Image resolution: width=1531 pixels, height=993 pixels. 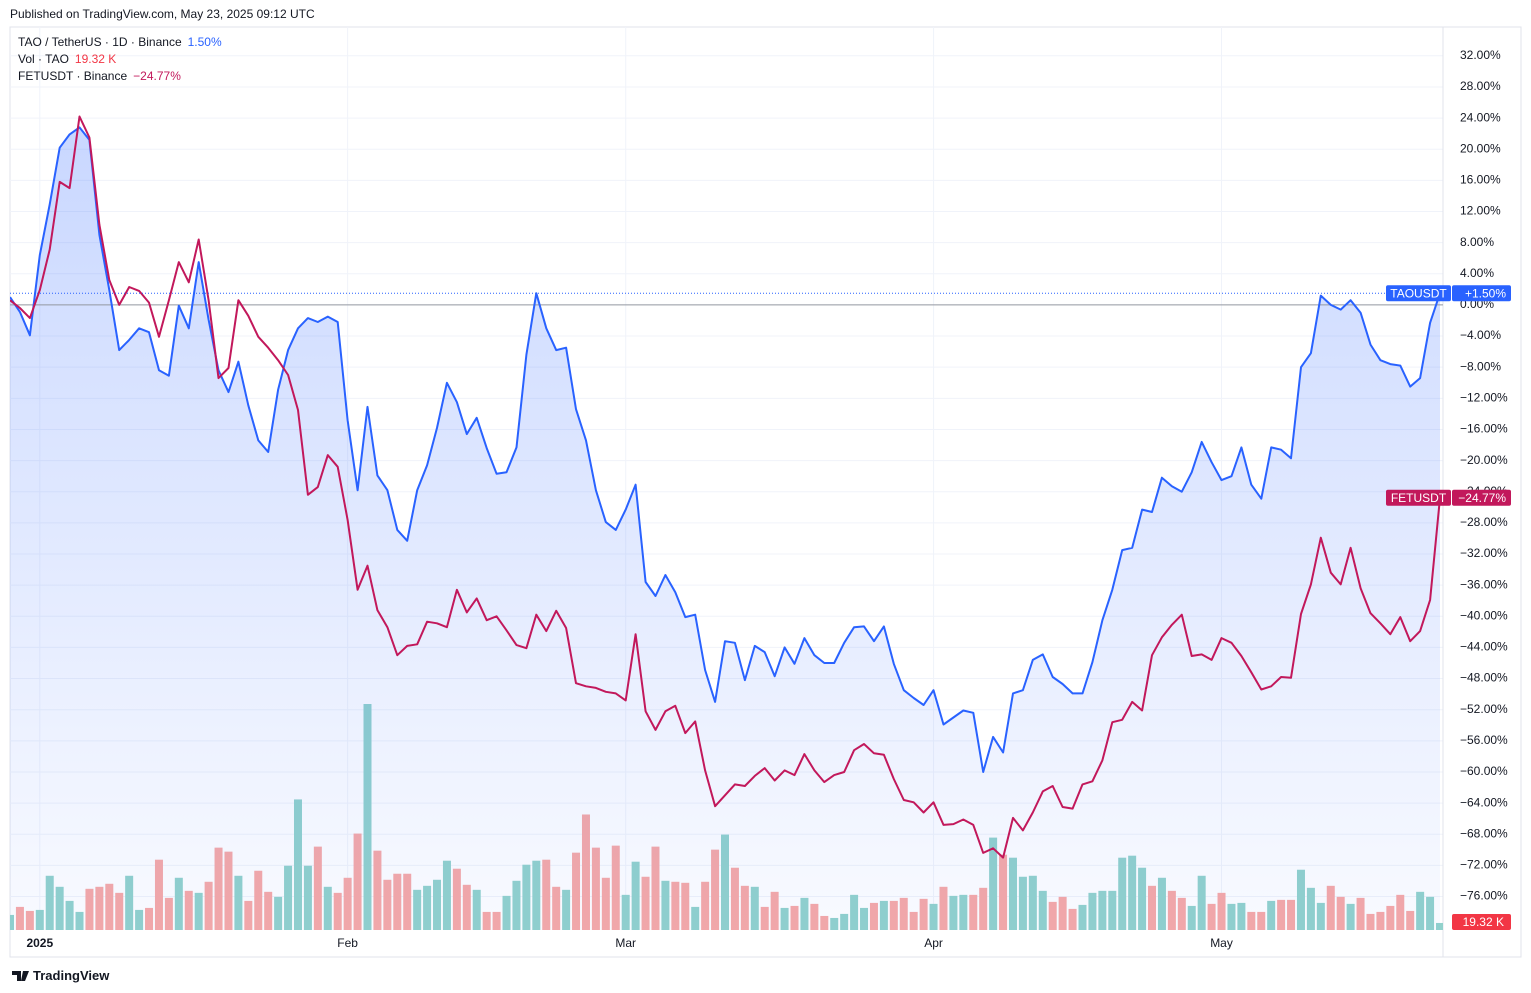 What do you see at coordinates (1480, 180) in the screenshot?
I see `y-tick-label: 16.00%` at bounding box center [1480, 180].